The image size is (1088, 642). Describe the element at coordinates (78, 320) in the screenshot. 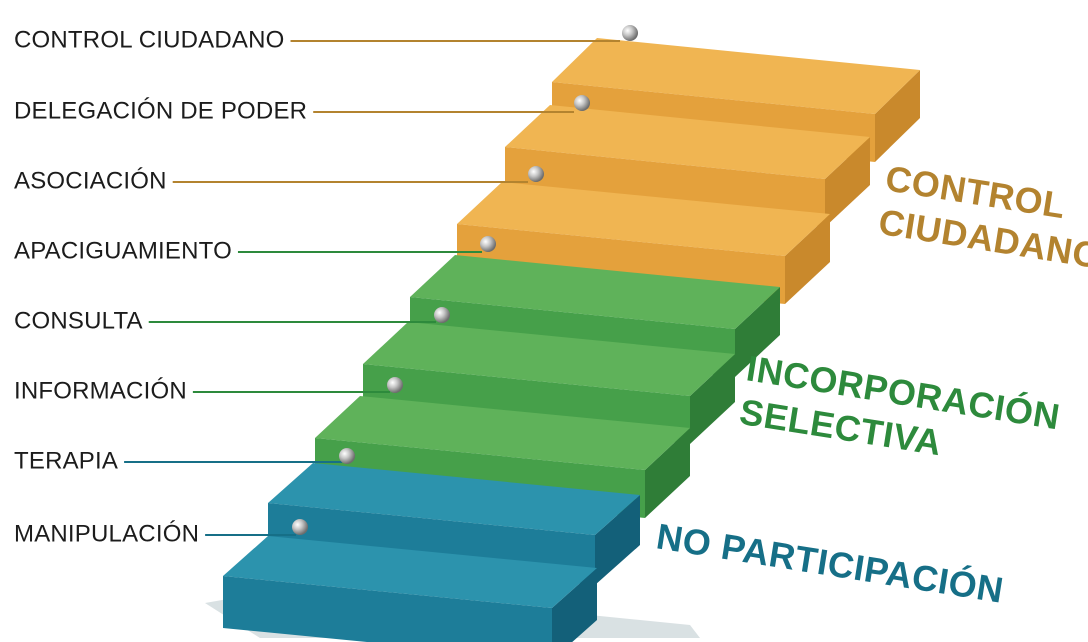

I see `rung-label: CONSULTA` at that location.